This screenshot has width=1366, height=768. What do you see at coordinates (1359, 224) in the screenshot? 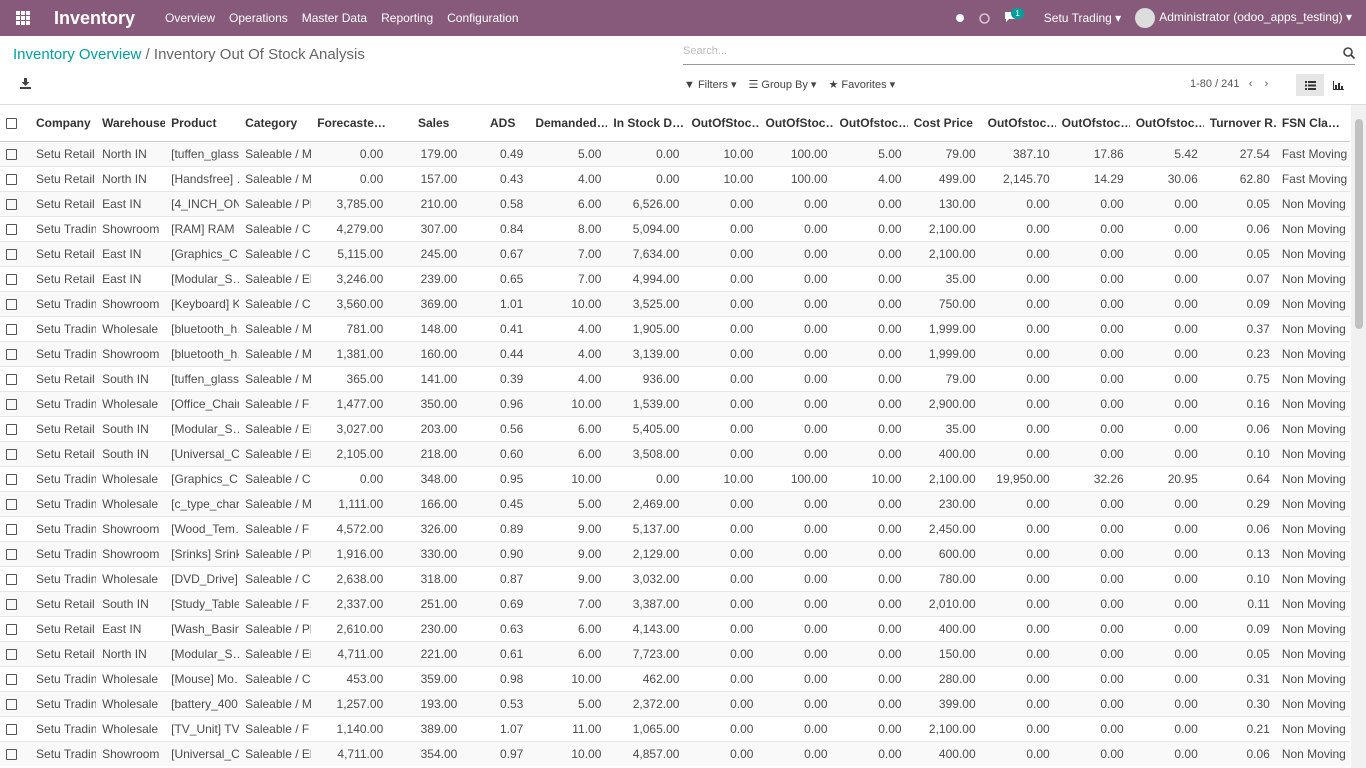
I see `scroll-thumb` at bounding box center [1359, 224].